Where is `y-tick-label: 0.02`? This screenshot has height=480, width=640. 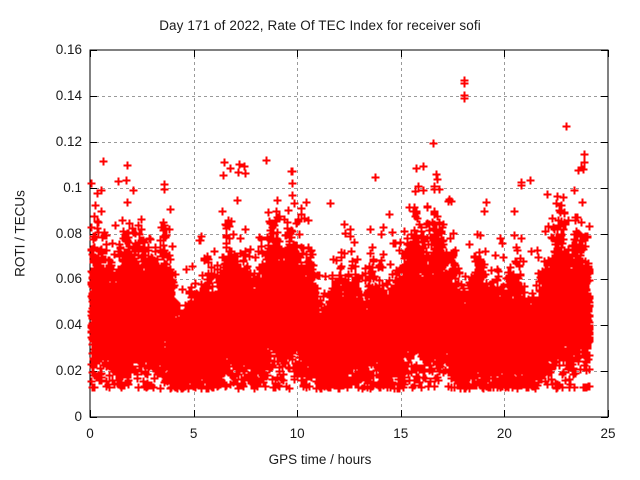 y-tick-label: 0.02 is located at coordinates (68, 371).